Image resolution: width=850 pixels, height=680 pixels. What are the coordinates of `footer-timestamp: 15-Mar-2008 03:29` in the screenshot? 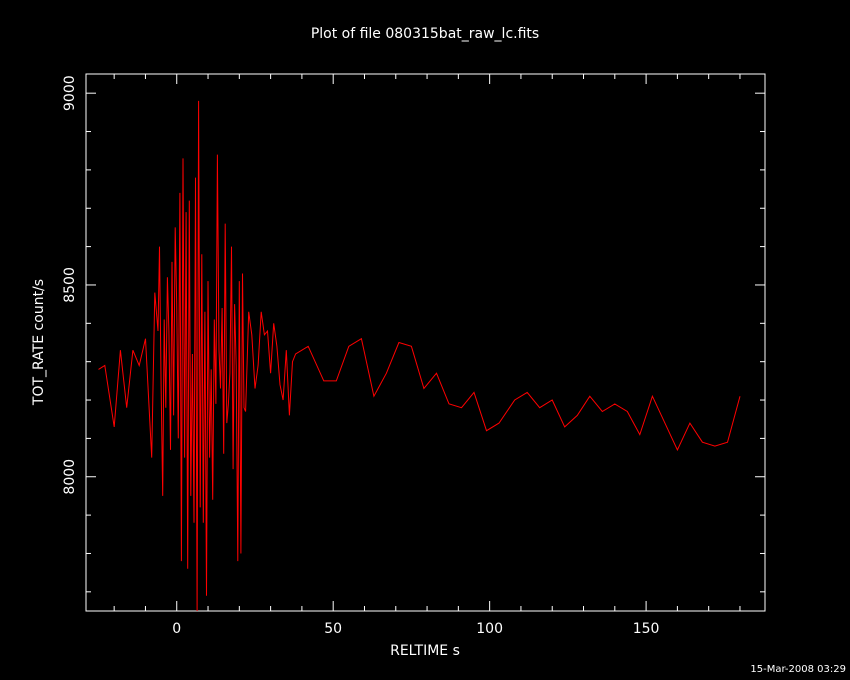 It's located at (798, 669).